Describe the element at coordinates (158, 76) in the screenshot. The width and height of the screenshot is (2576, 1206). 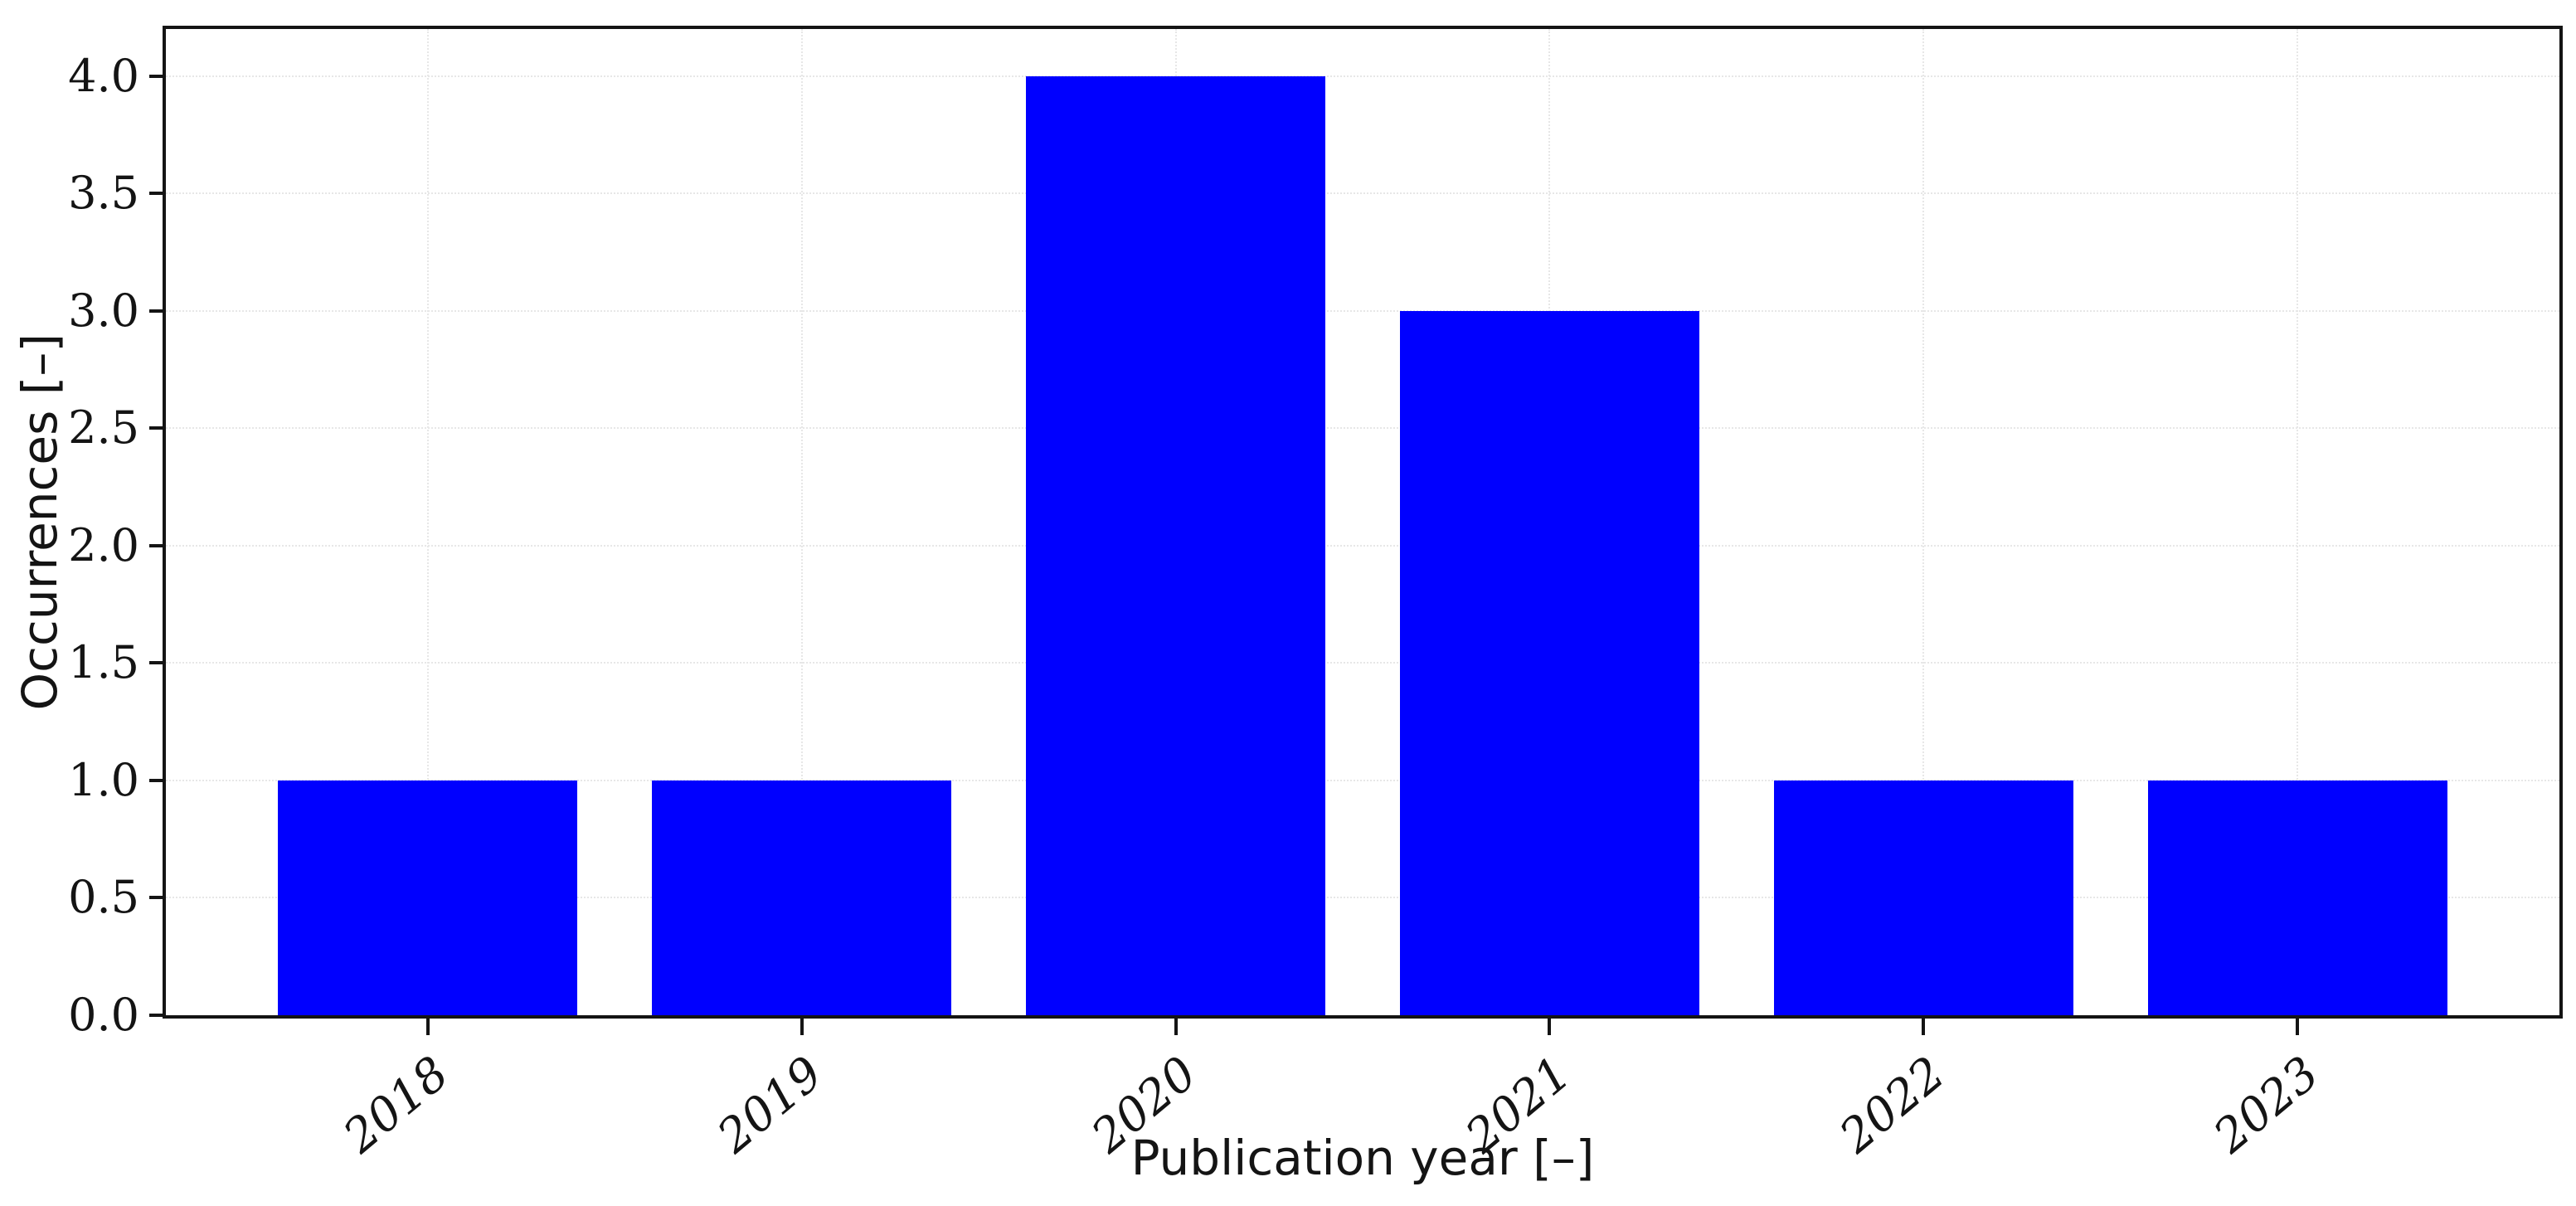
I see `y-tick-4.0` at that location.